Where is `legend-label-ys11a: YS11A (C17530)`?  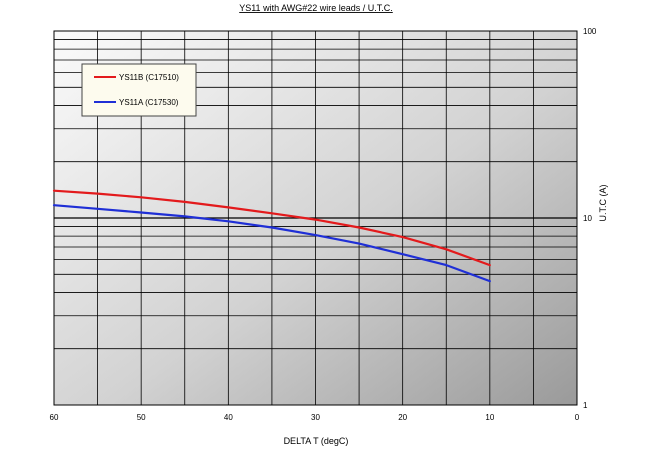 legend-label-ys11a: YS11A (C17530) is located at coordinates (149, 102).